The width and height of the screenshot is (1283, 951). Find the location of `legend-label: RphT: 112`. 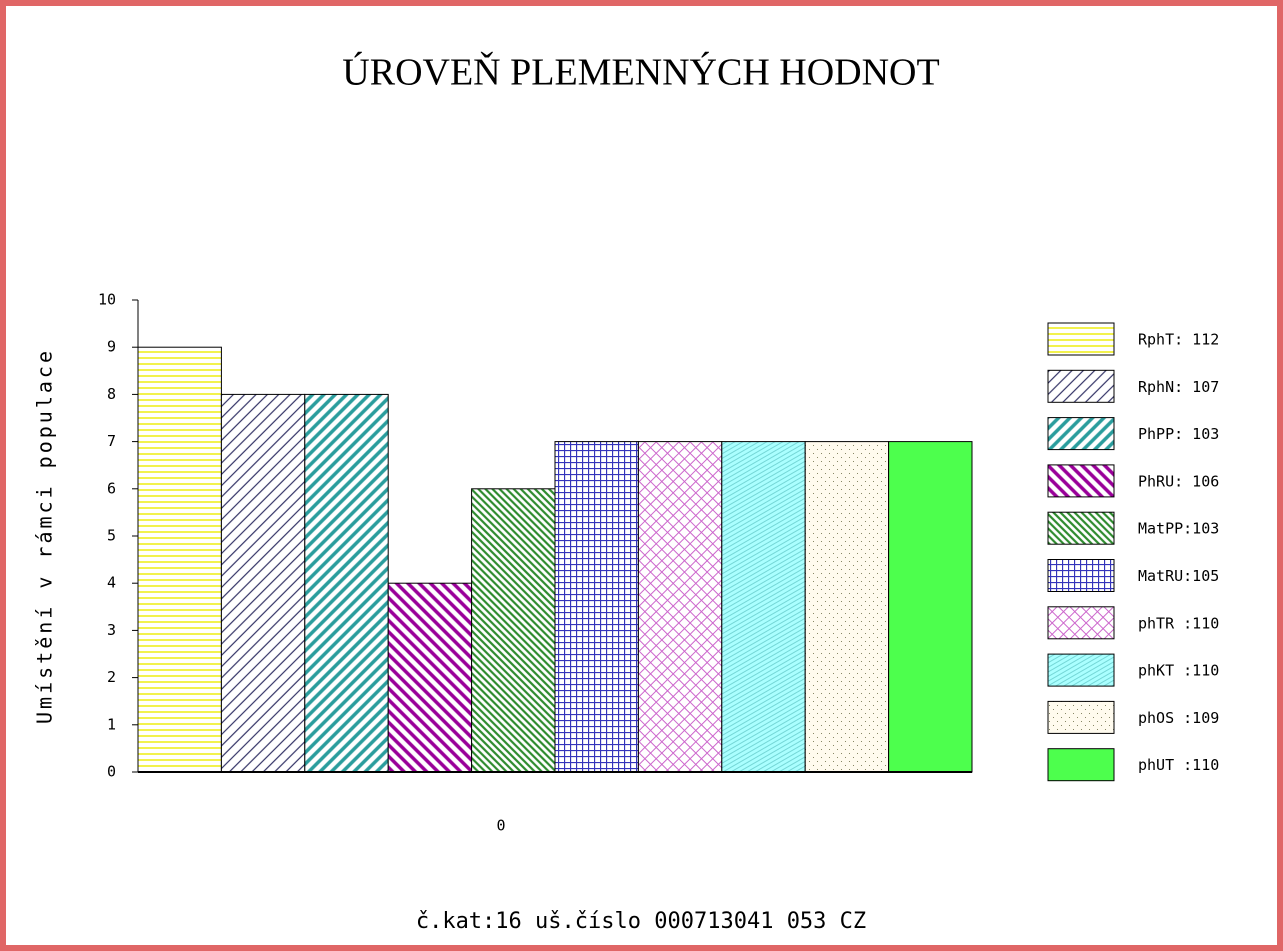

legend-label: RphT: 112 is located at coordinates (1178, 340).